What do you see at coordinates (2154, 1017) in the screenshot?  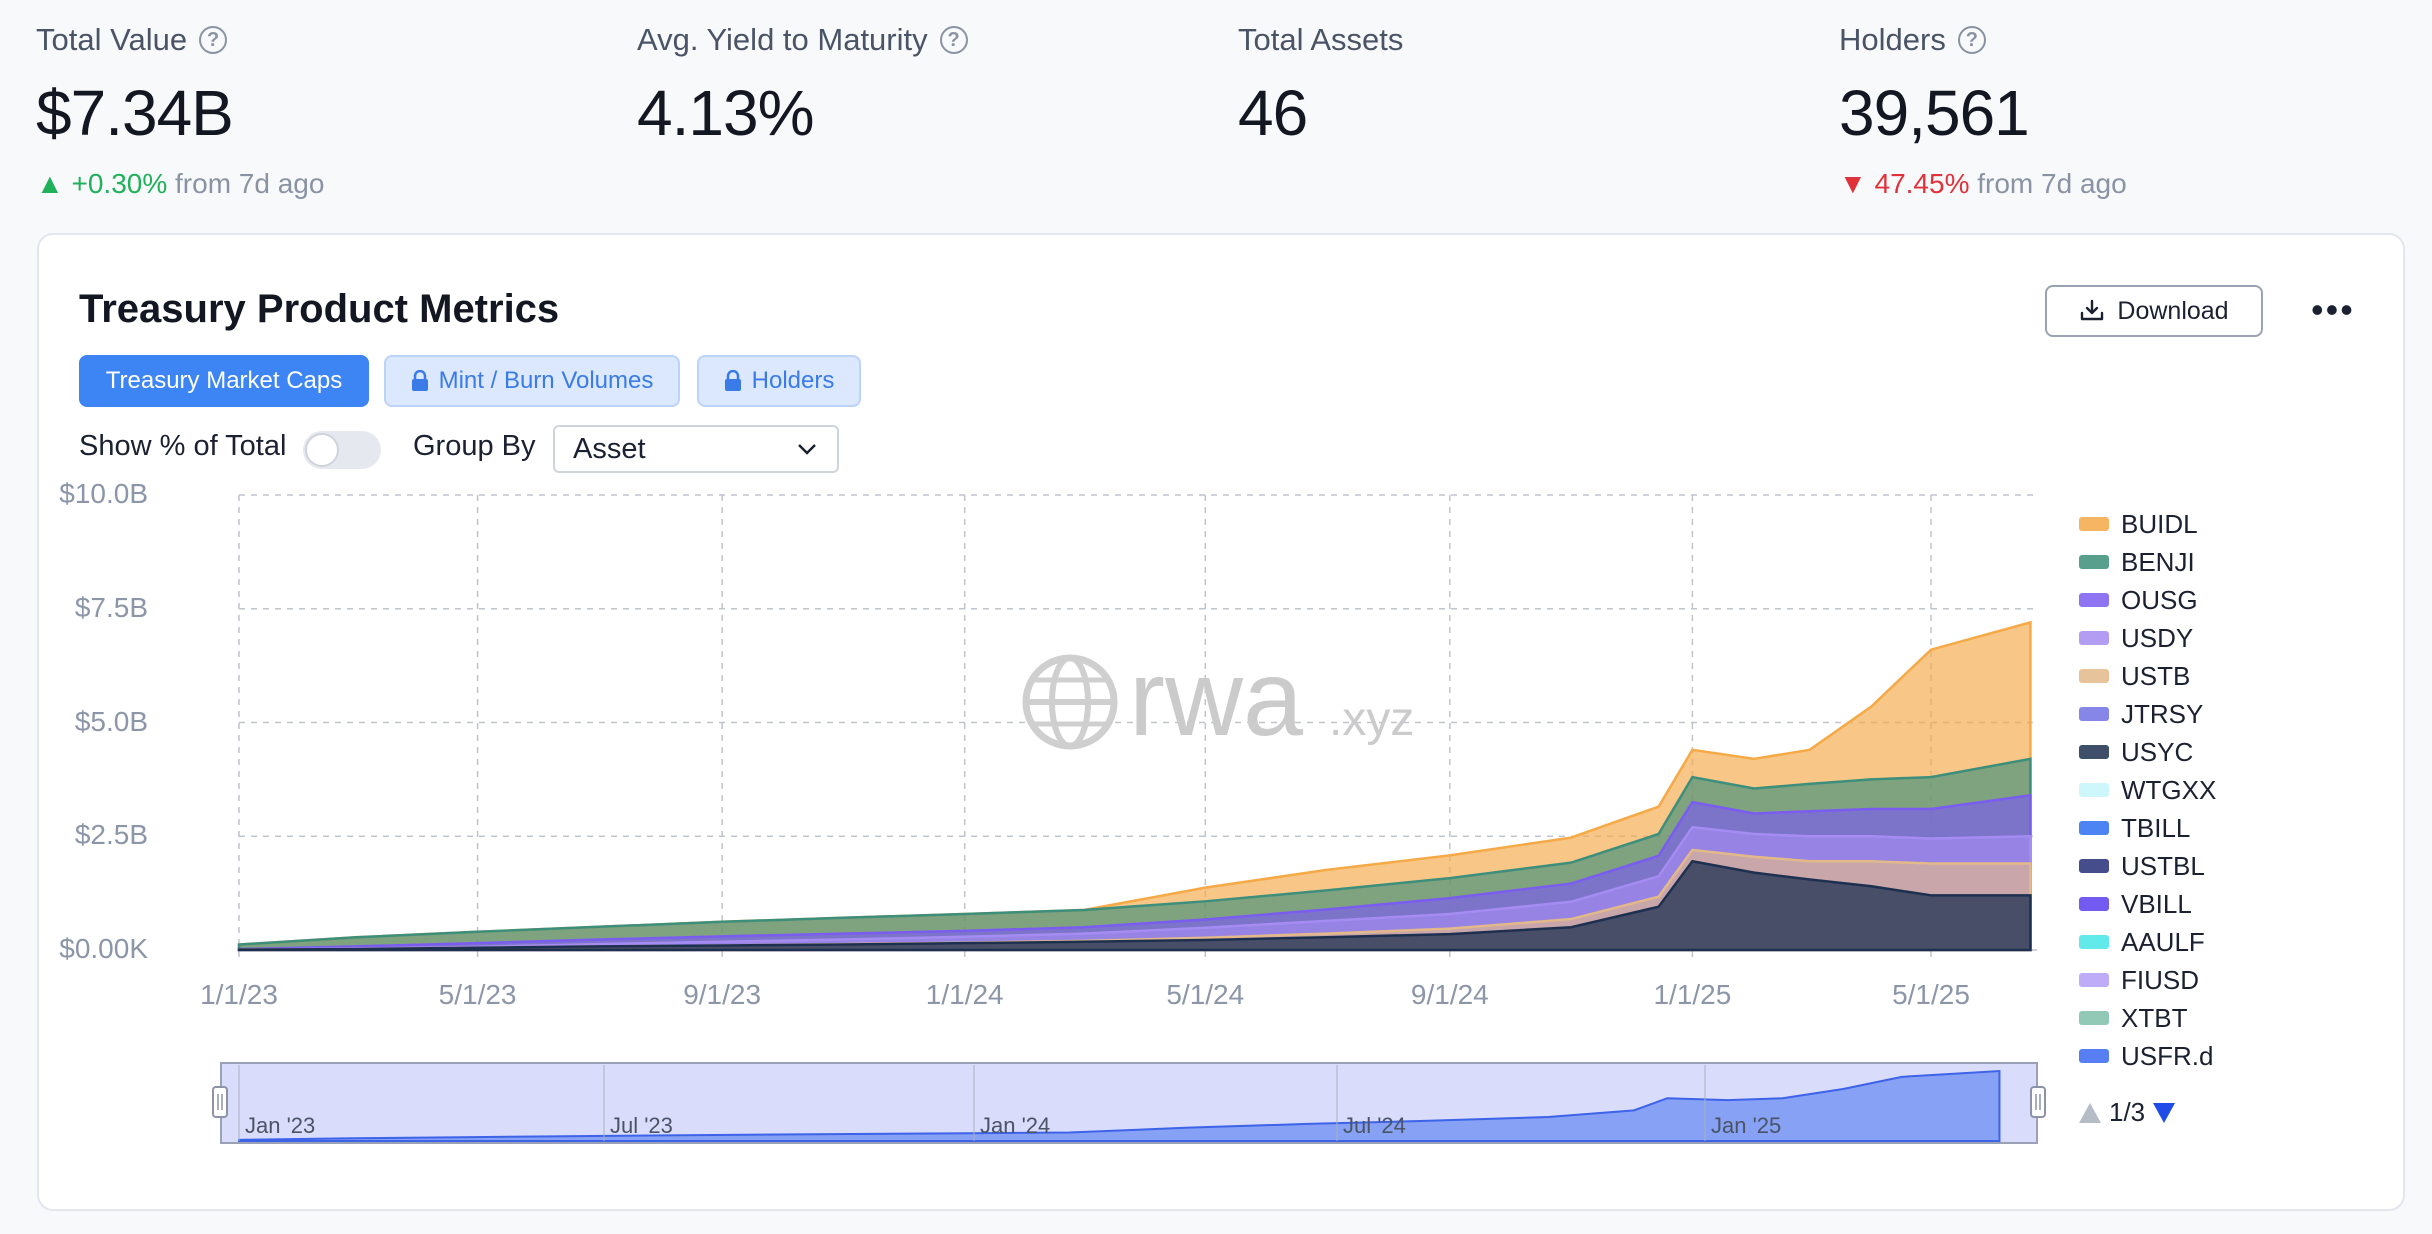 I see `legend-label: XTBT` at bounding box center [2154, 1017].